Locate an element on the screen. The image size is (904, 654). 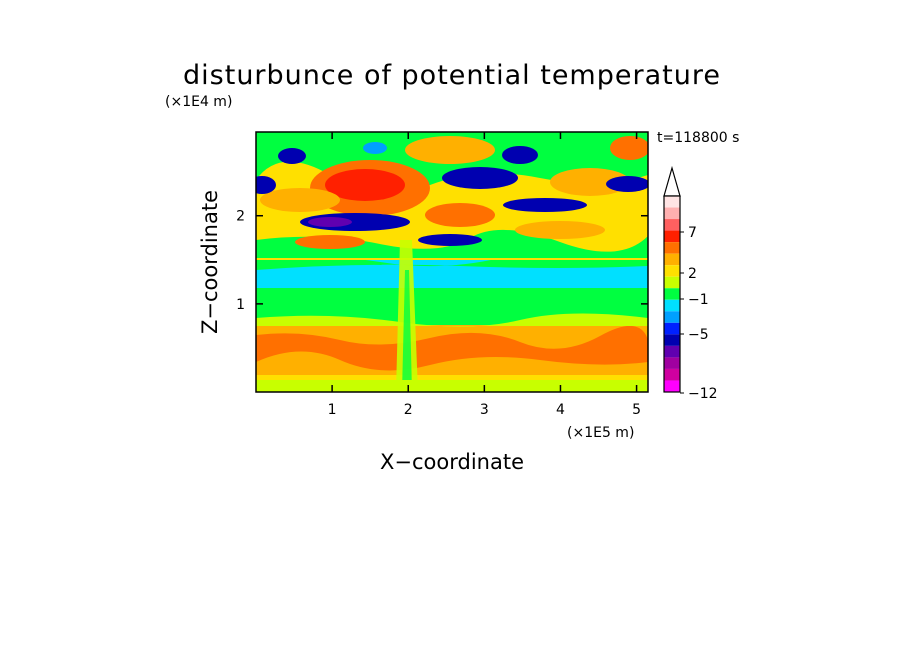
band-bottom-lime is located at coordinates (452, 386).